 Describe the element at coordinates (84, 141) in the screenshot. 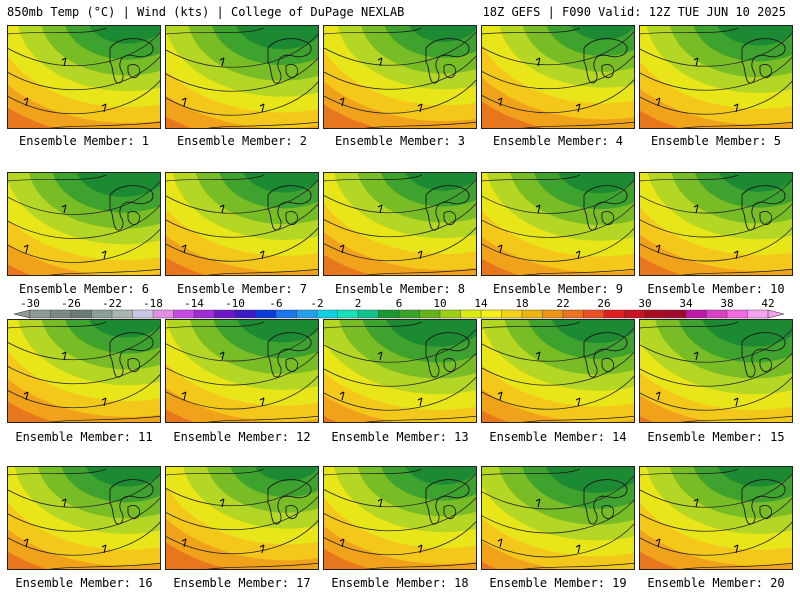

I see `ensemble-member-label: Ensemble Member: 1` at that location.